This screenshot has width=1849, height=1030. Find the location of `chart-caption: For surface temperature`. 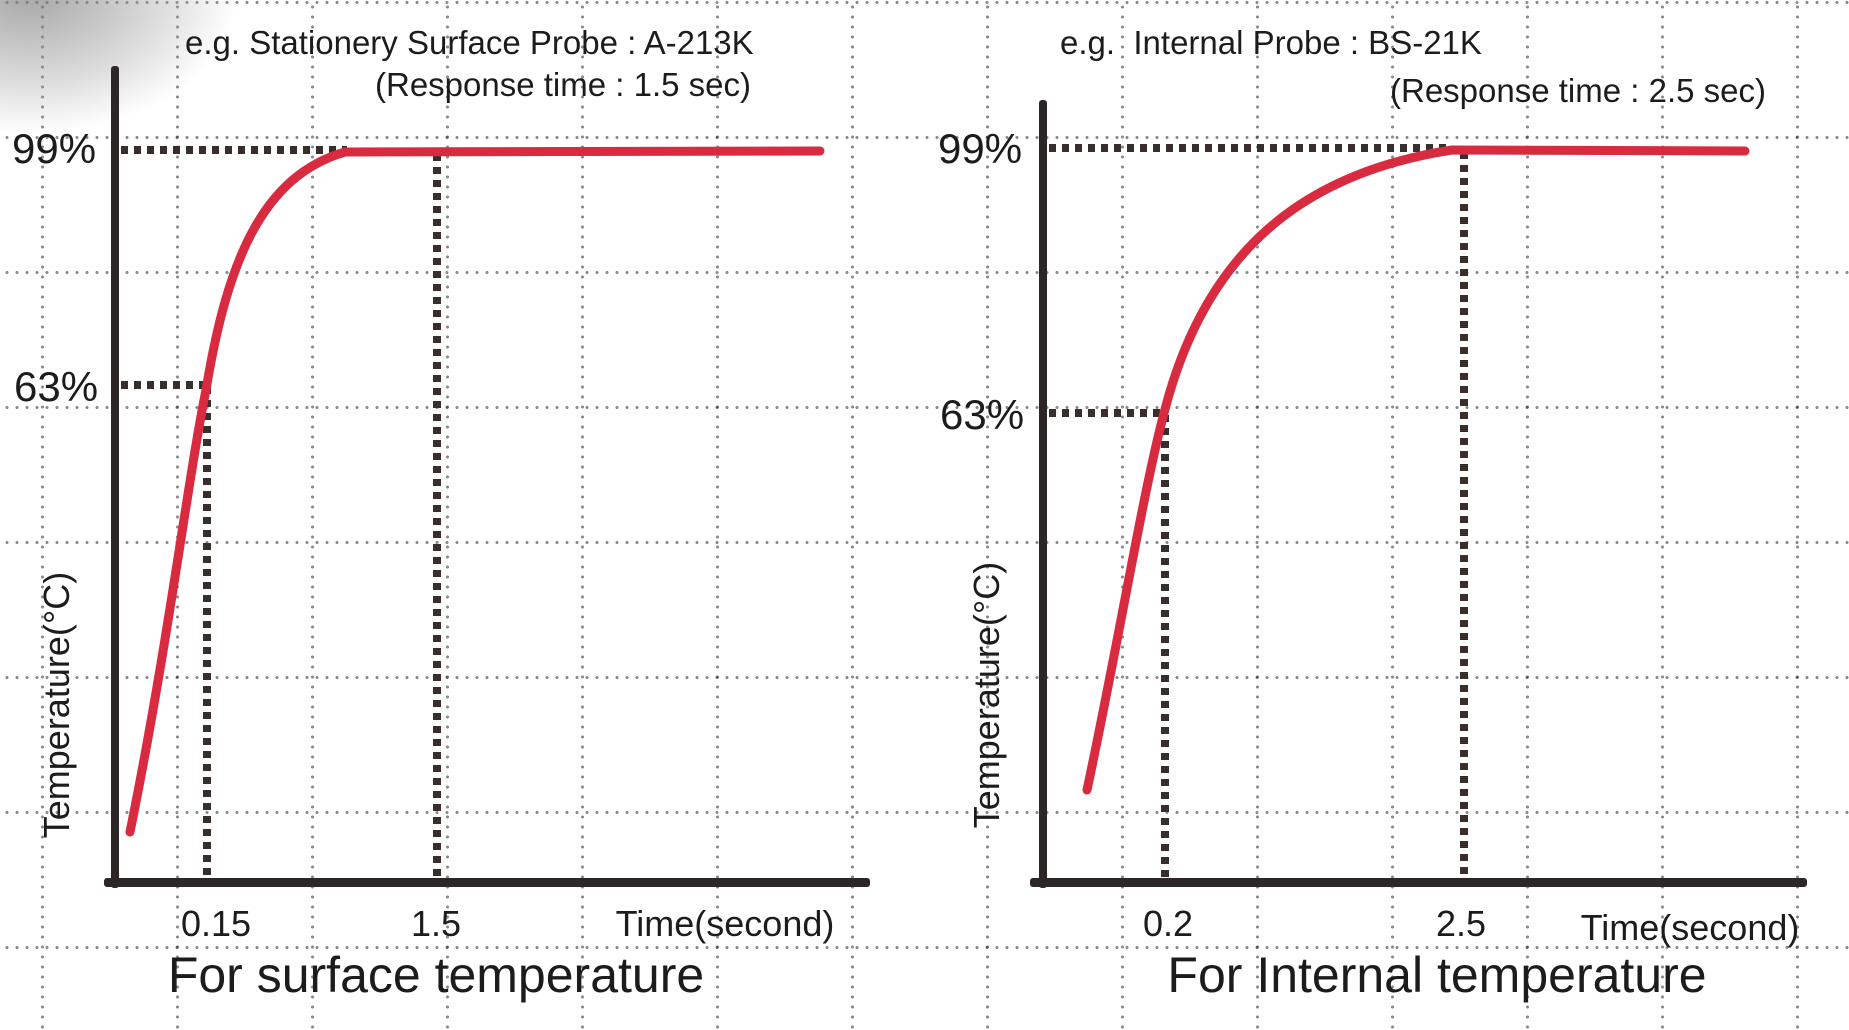

chart-caption: For surface temperature is located at coordinates (436, 975).